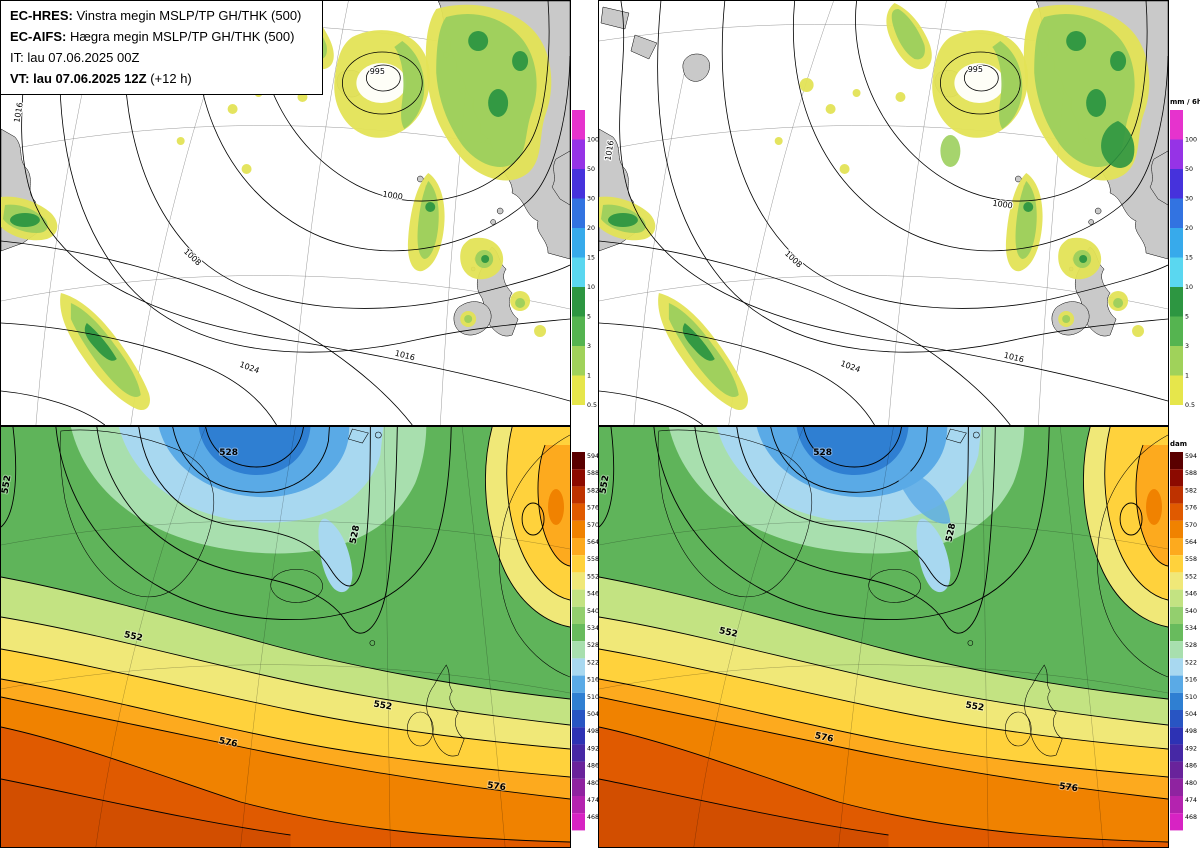 This screenshot has height=848, width=1200. I want to click on model-name-label: EC-AIFS:, so click(38, 36).